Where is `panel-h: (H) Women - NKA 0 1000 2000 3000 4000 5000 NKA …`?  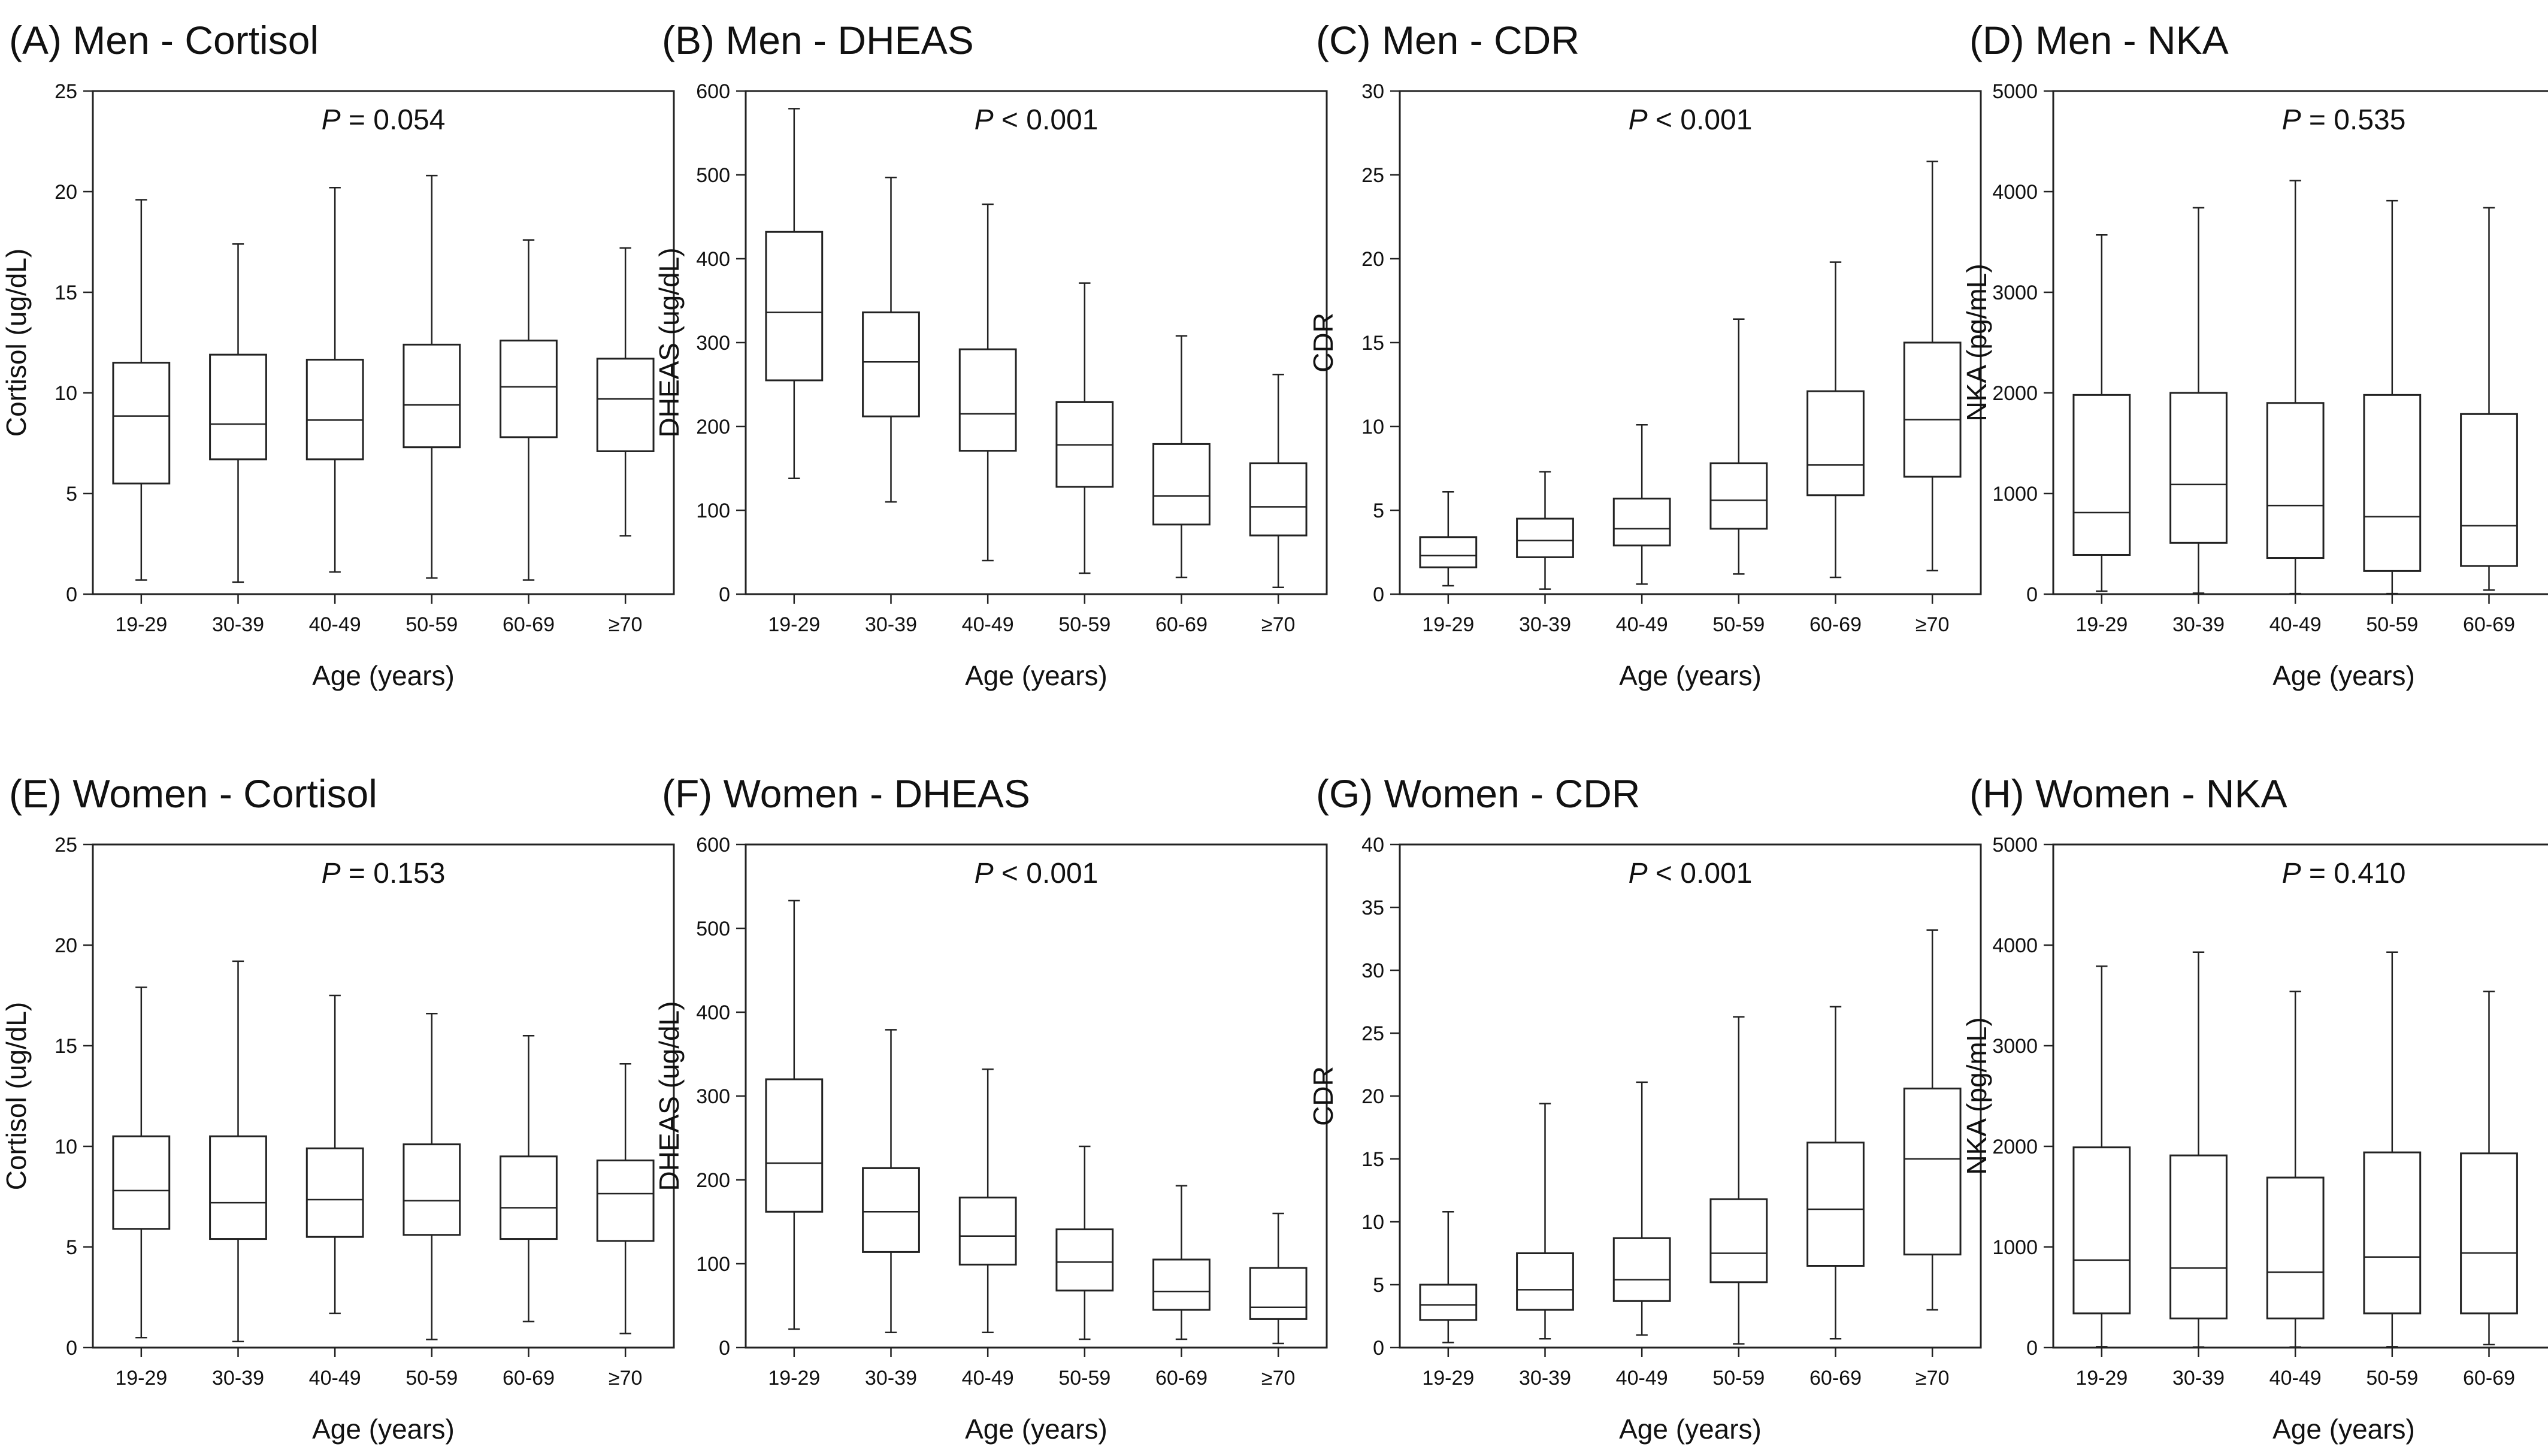
panel-h: (H) Women - NKA 0 1000 2000 3000 4000 5000 NKA … is located at coordinates (2254, 1108).